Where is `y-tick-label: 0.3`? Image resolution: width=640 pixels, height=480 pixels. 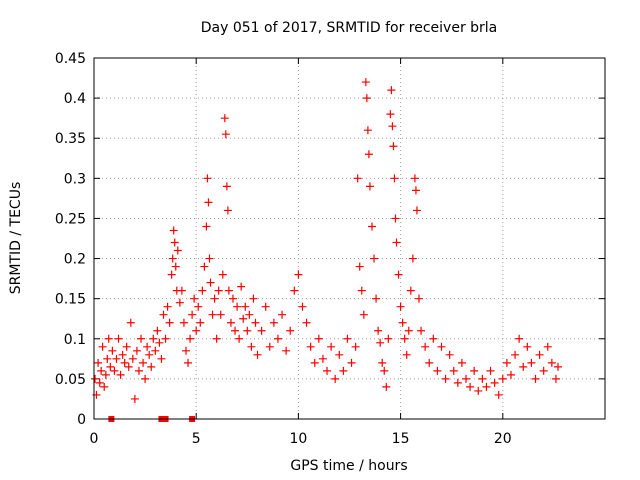 y-tick-label: 0.3 is located at coordinates (75, 179).